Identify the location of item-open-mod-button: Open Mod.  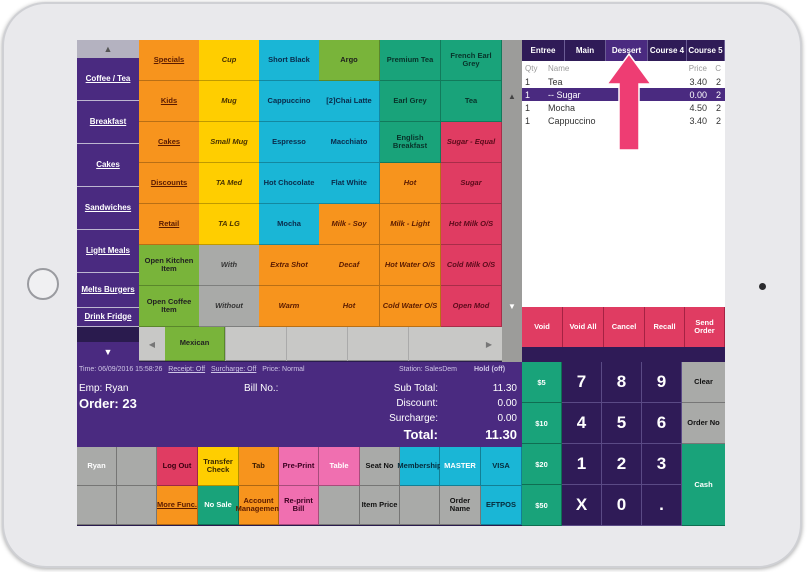
(471, 306).